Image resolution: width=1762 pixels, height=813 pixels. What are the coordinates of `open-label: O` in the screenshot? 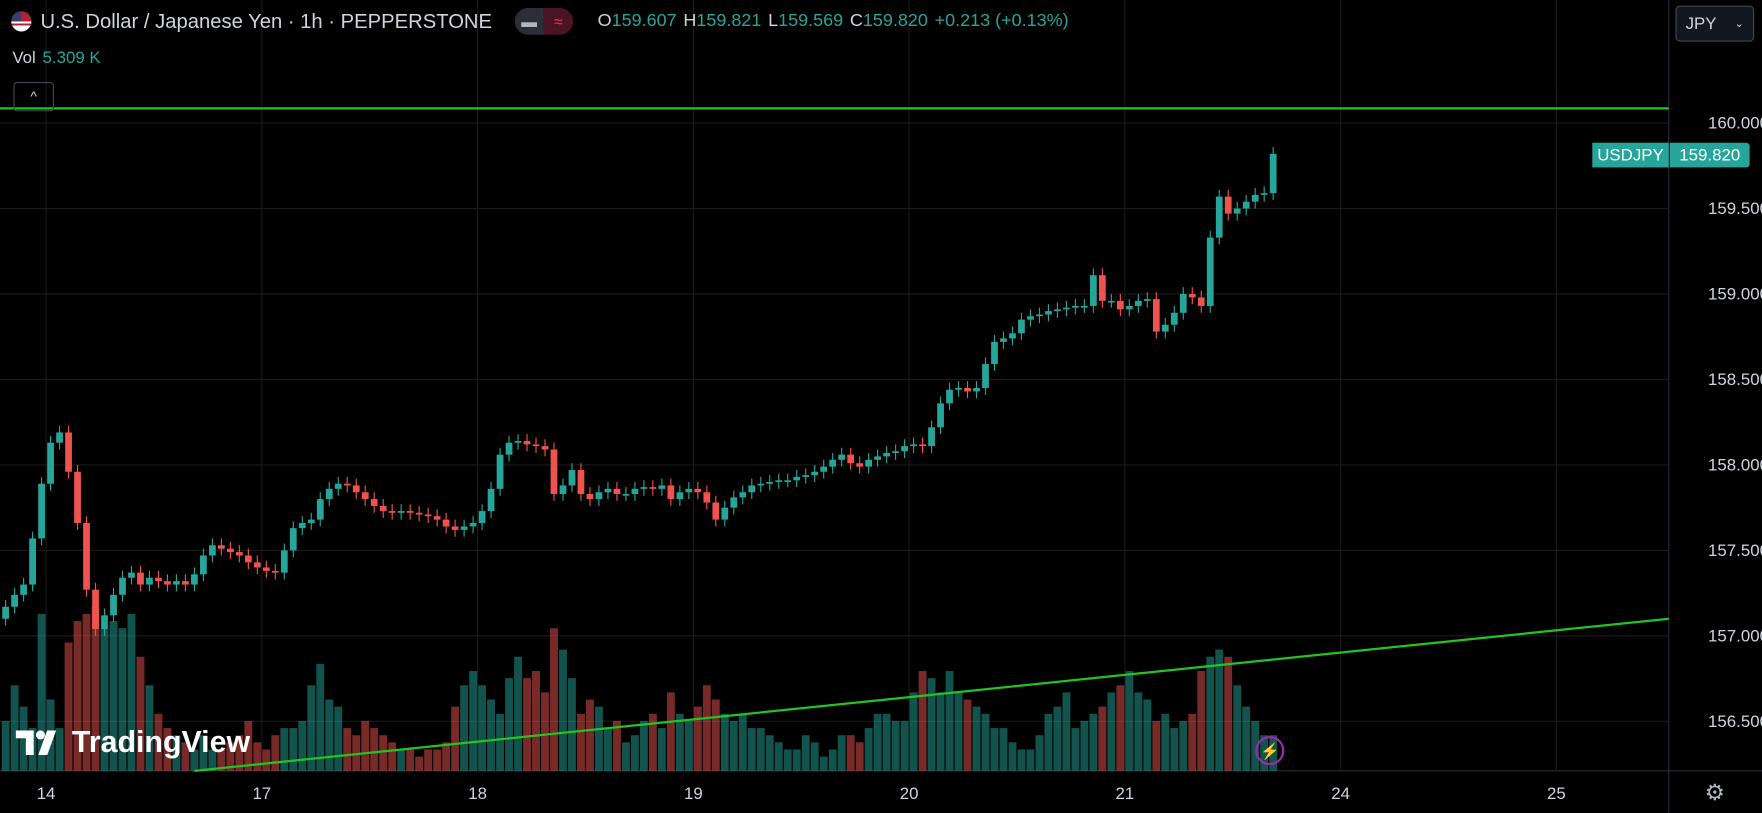 It's located at (604, 21).